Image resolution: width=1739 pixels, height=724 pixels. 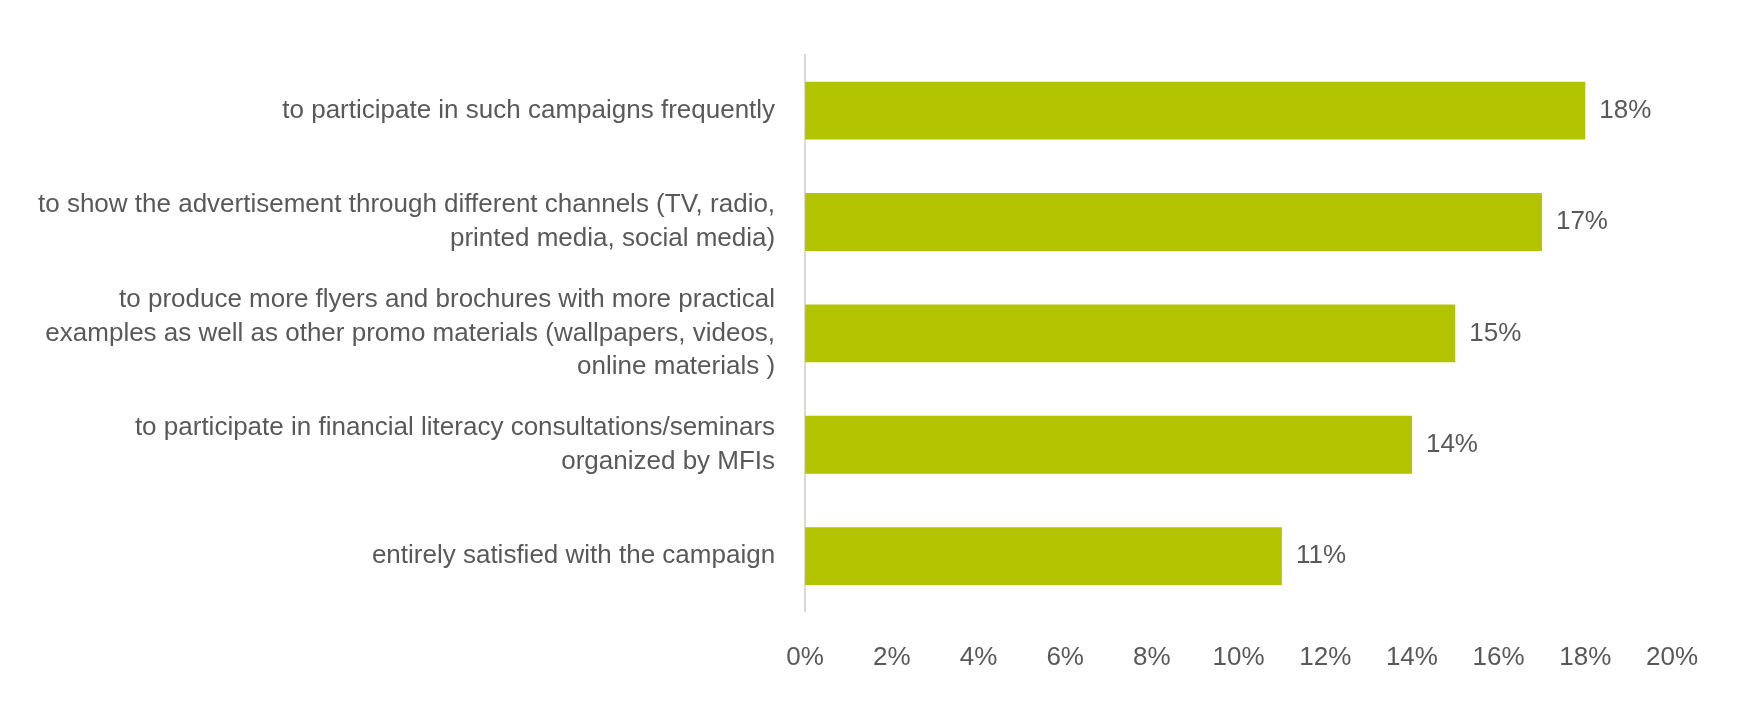 I want to click on y-tick-label: entirely satisfied with the campaign, so click(x=573, y=554).